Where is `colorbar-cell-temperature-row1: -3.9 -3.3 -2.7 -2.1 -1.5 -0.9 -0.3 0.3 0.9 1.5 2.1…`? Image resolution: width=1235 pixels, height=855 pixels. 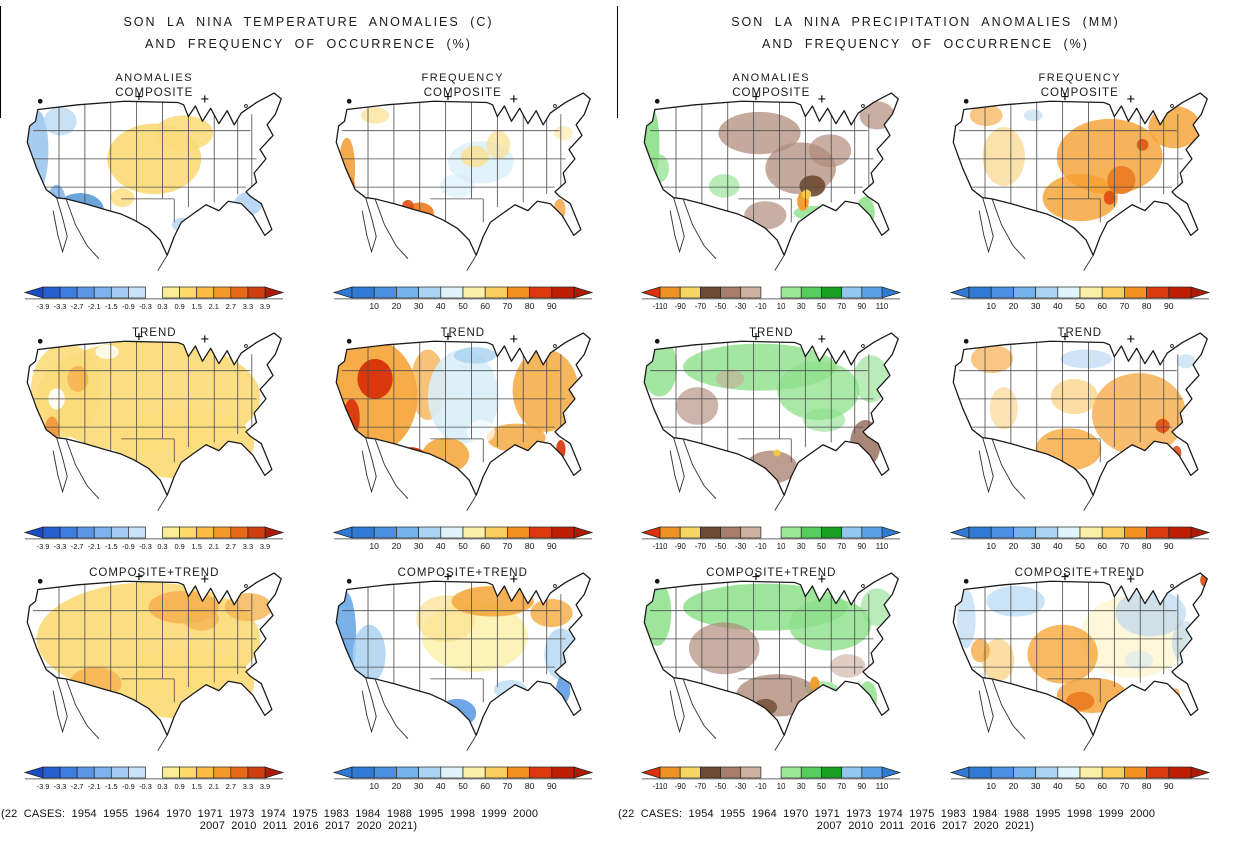
colorbar-cell-temperature-row1: -3.9 -3.3 -2.7 -2.1 -1.5 -0.9 -0.3 0.3 0.9 1.5 2.1… is located at coordinates (154, 303).